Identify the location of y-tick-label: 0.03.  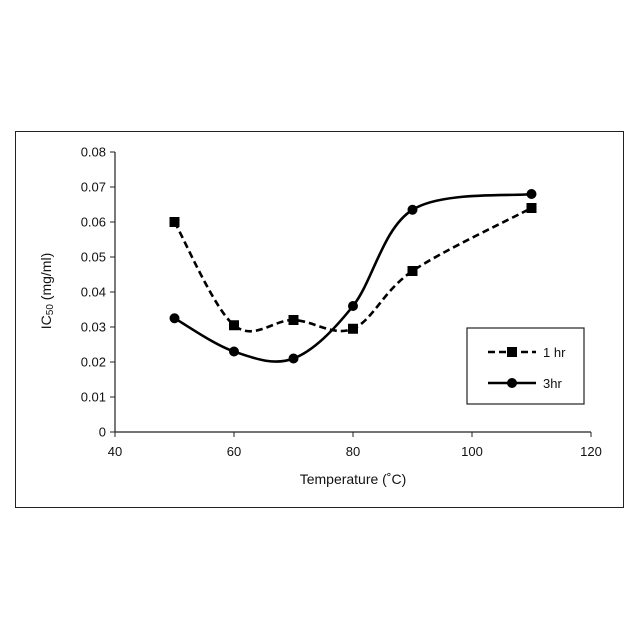
(93, 327).